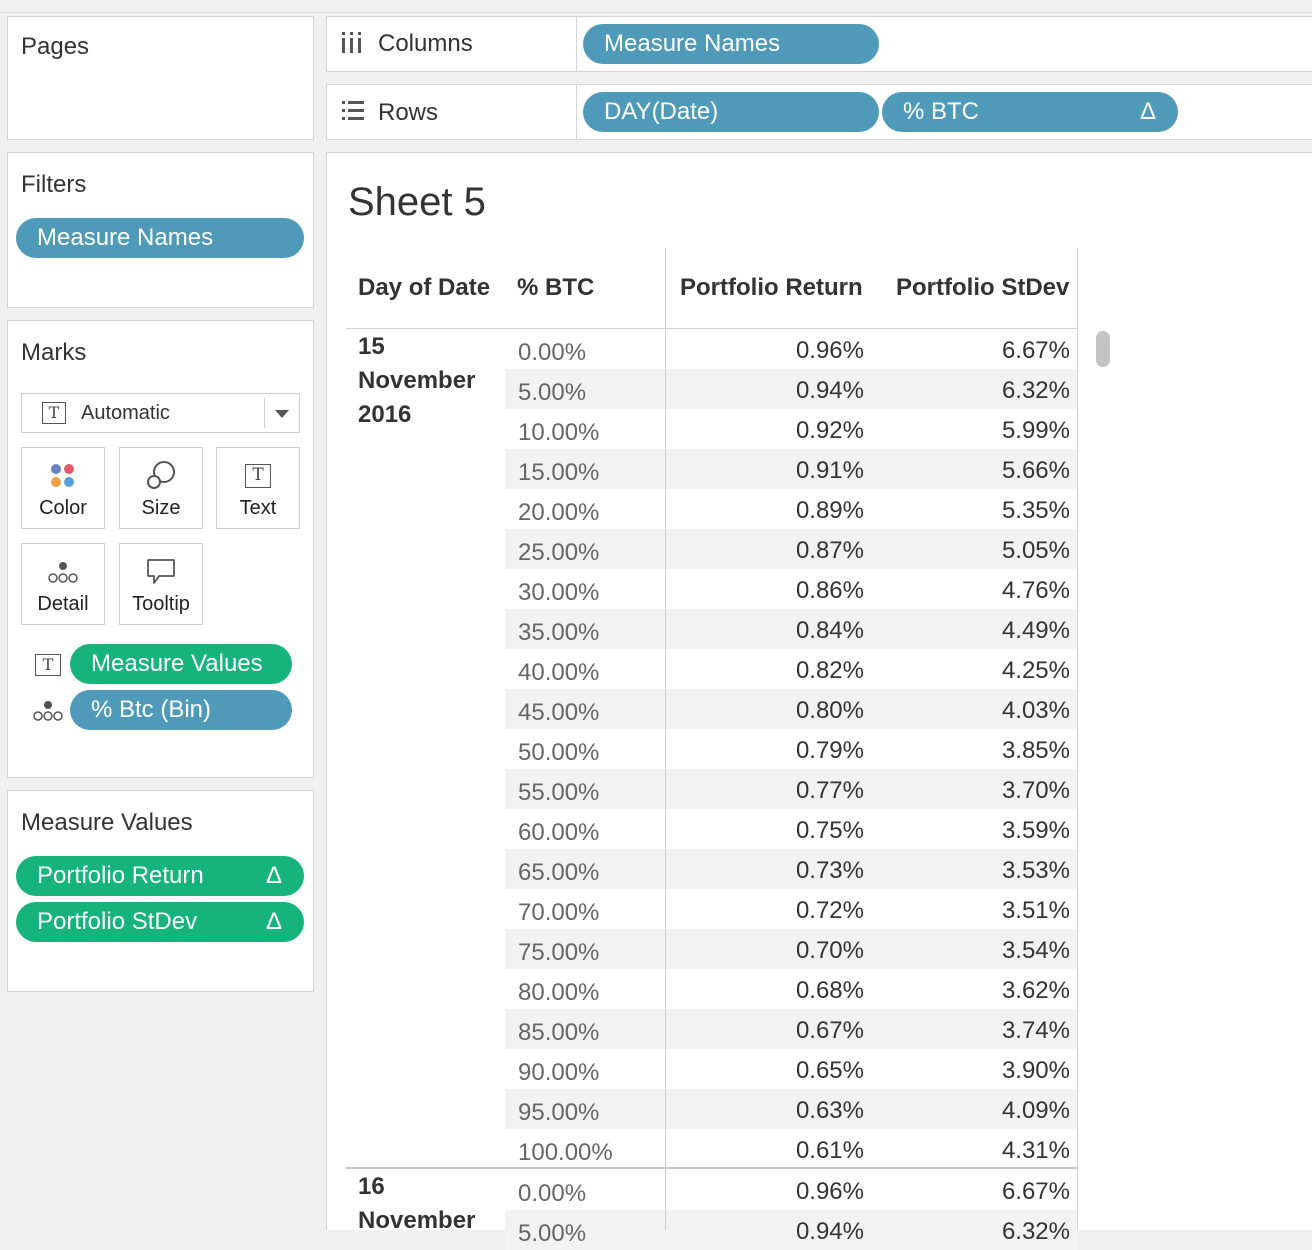  I want to click on btc-cell: 55.00%, so click(559, 792).